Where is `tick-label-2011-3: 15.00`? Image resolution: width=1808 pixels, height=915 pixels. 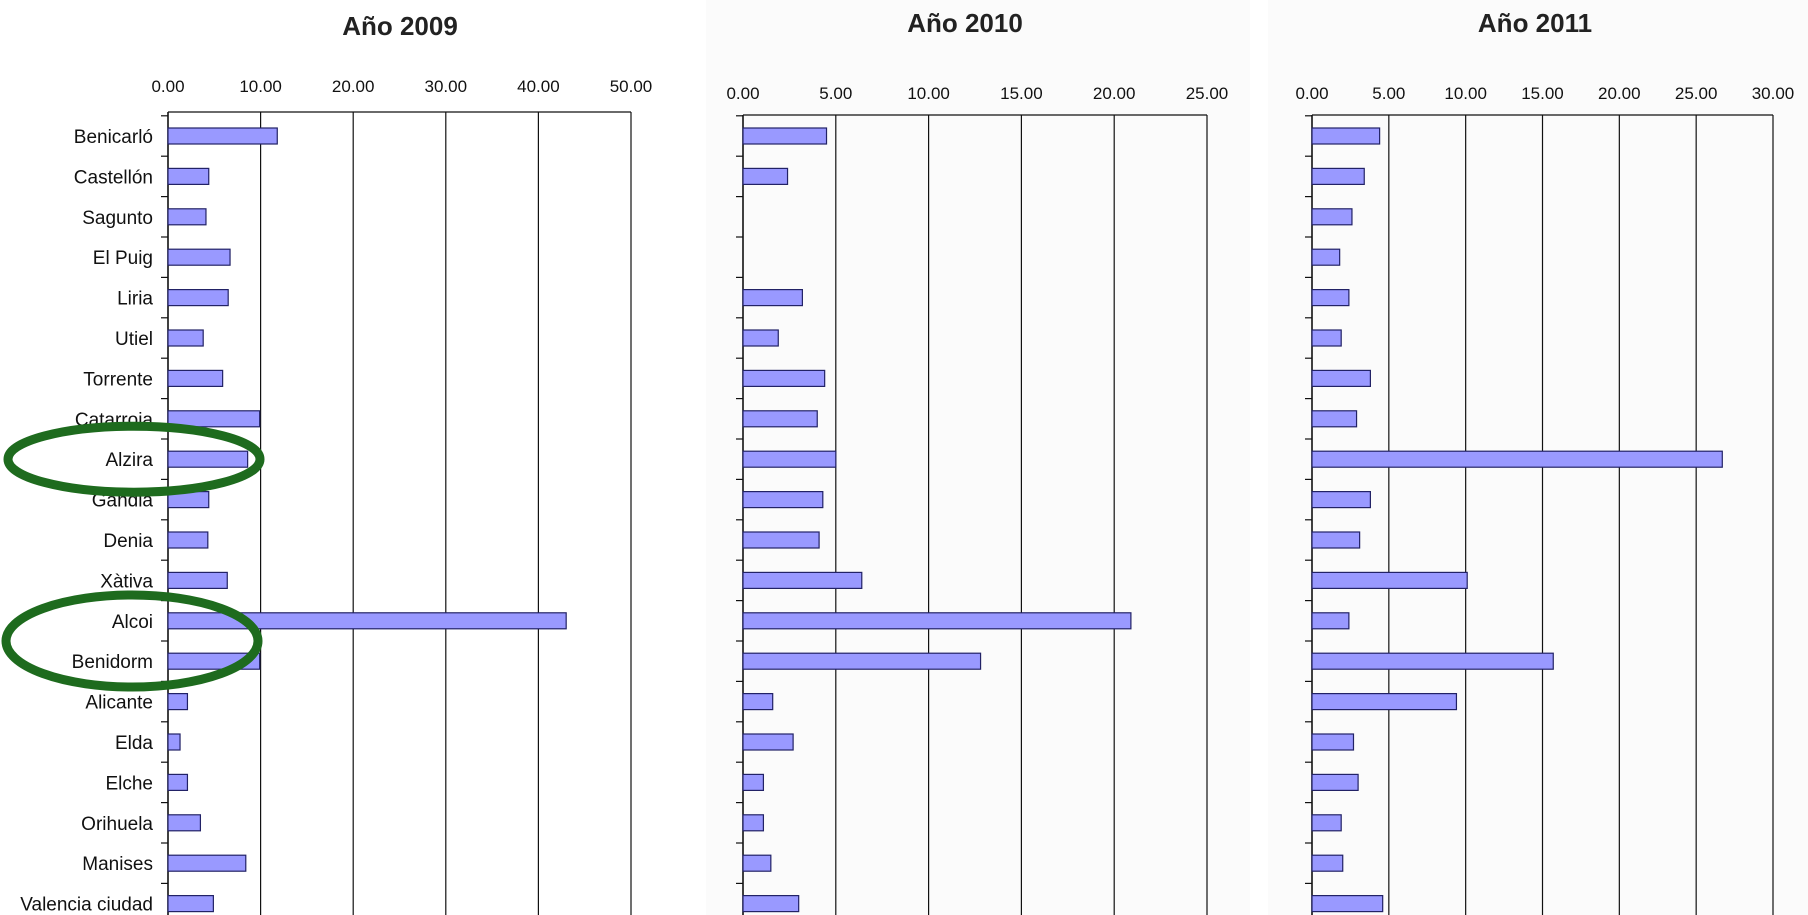 tick-label-2011-3: 15.00 is located at coordinates (1542, 93).